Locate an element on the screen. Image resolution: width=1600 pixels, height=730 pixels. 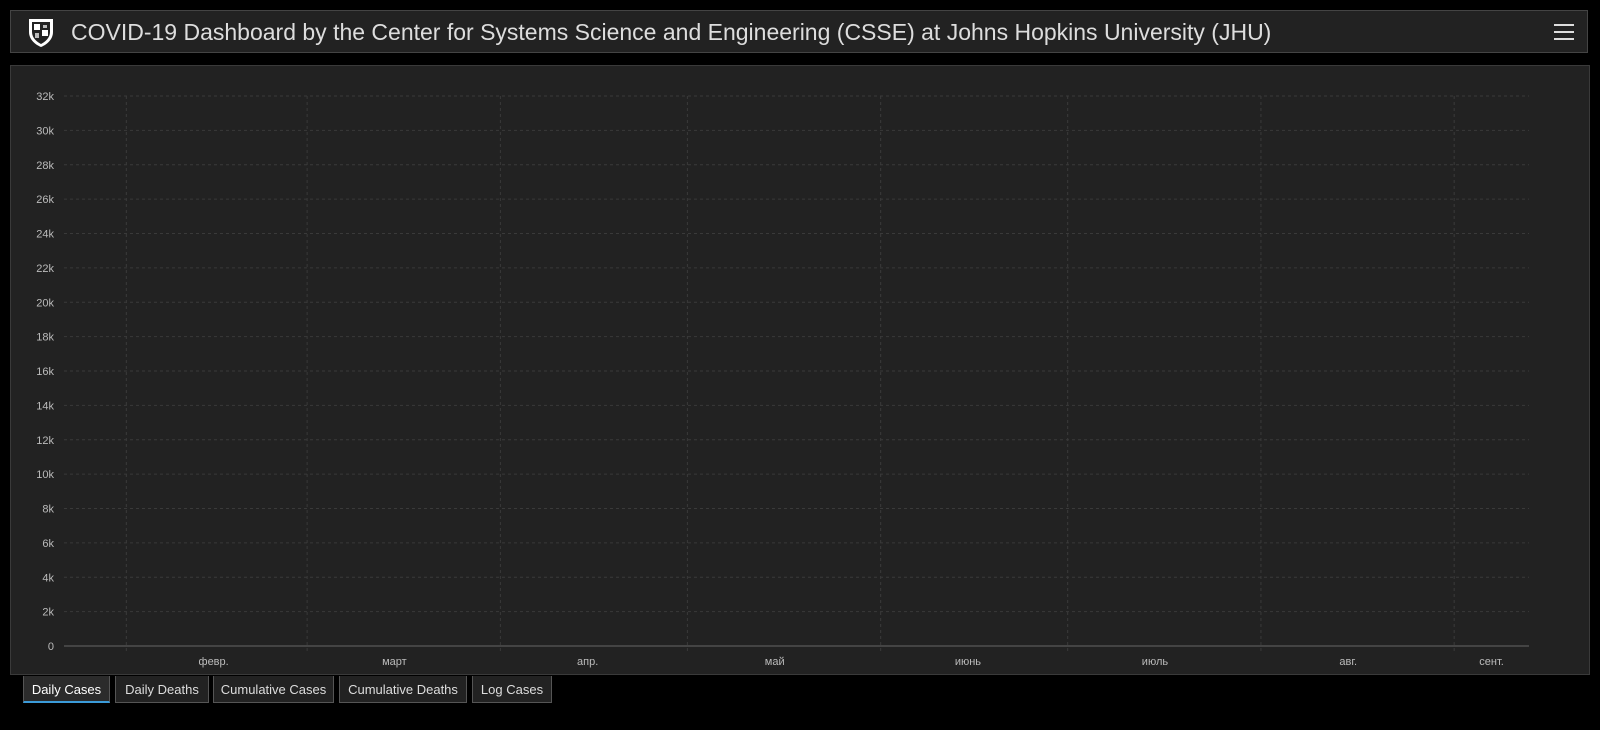
y-tick-label: 8k is located at coordinates (48, 510).